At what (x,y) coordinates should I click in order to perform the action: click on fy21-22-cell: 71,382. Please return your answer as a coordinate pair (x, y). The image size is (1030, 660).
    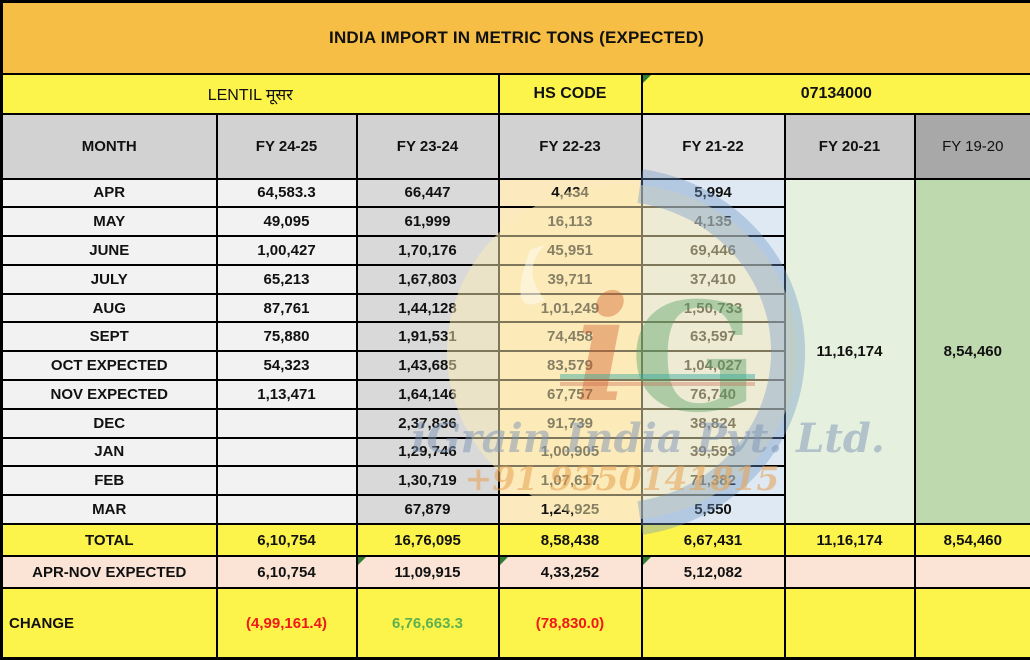
    Looking at the image, I should click on (713, 481).